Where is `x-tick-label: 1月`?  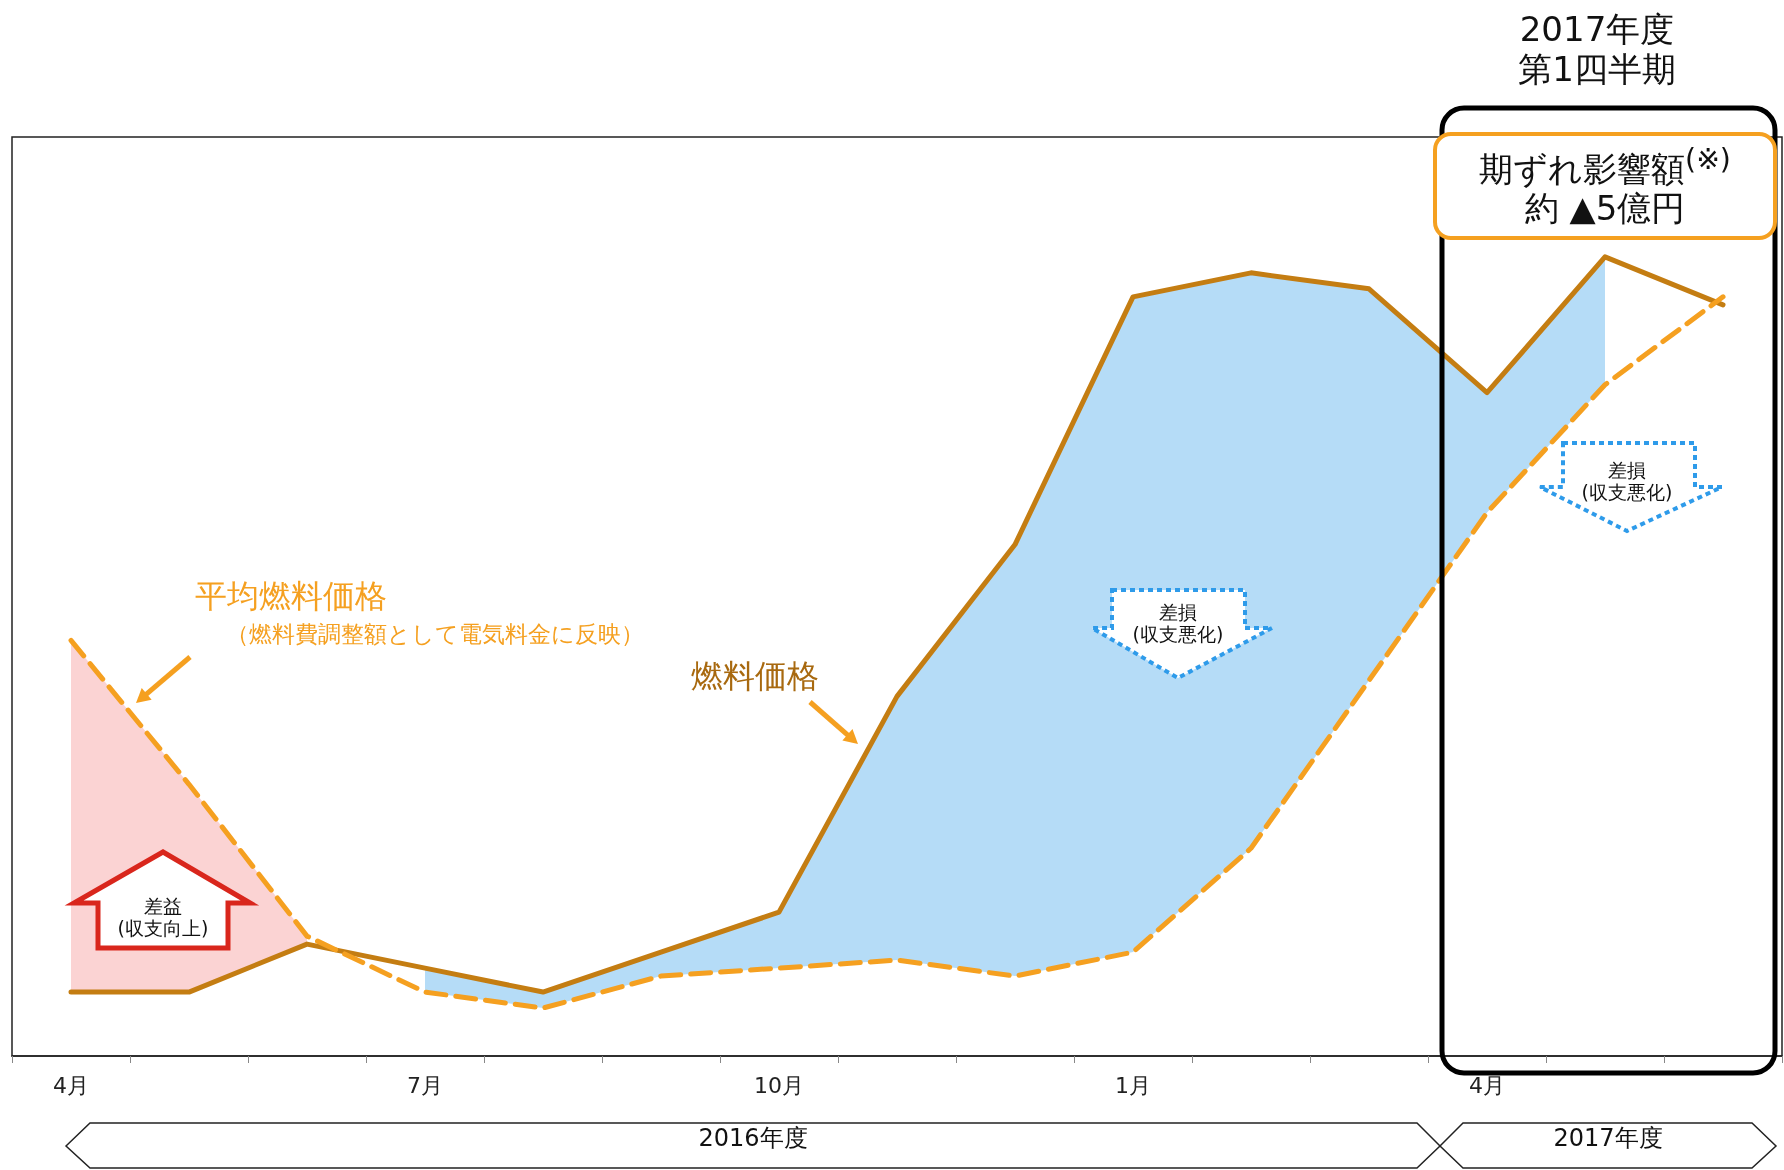 x-tick-label: 1月 is located at coordinates (1133, 1085).